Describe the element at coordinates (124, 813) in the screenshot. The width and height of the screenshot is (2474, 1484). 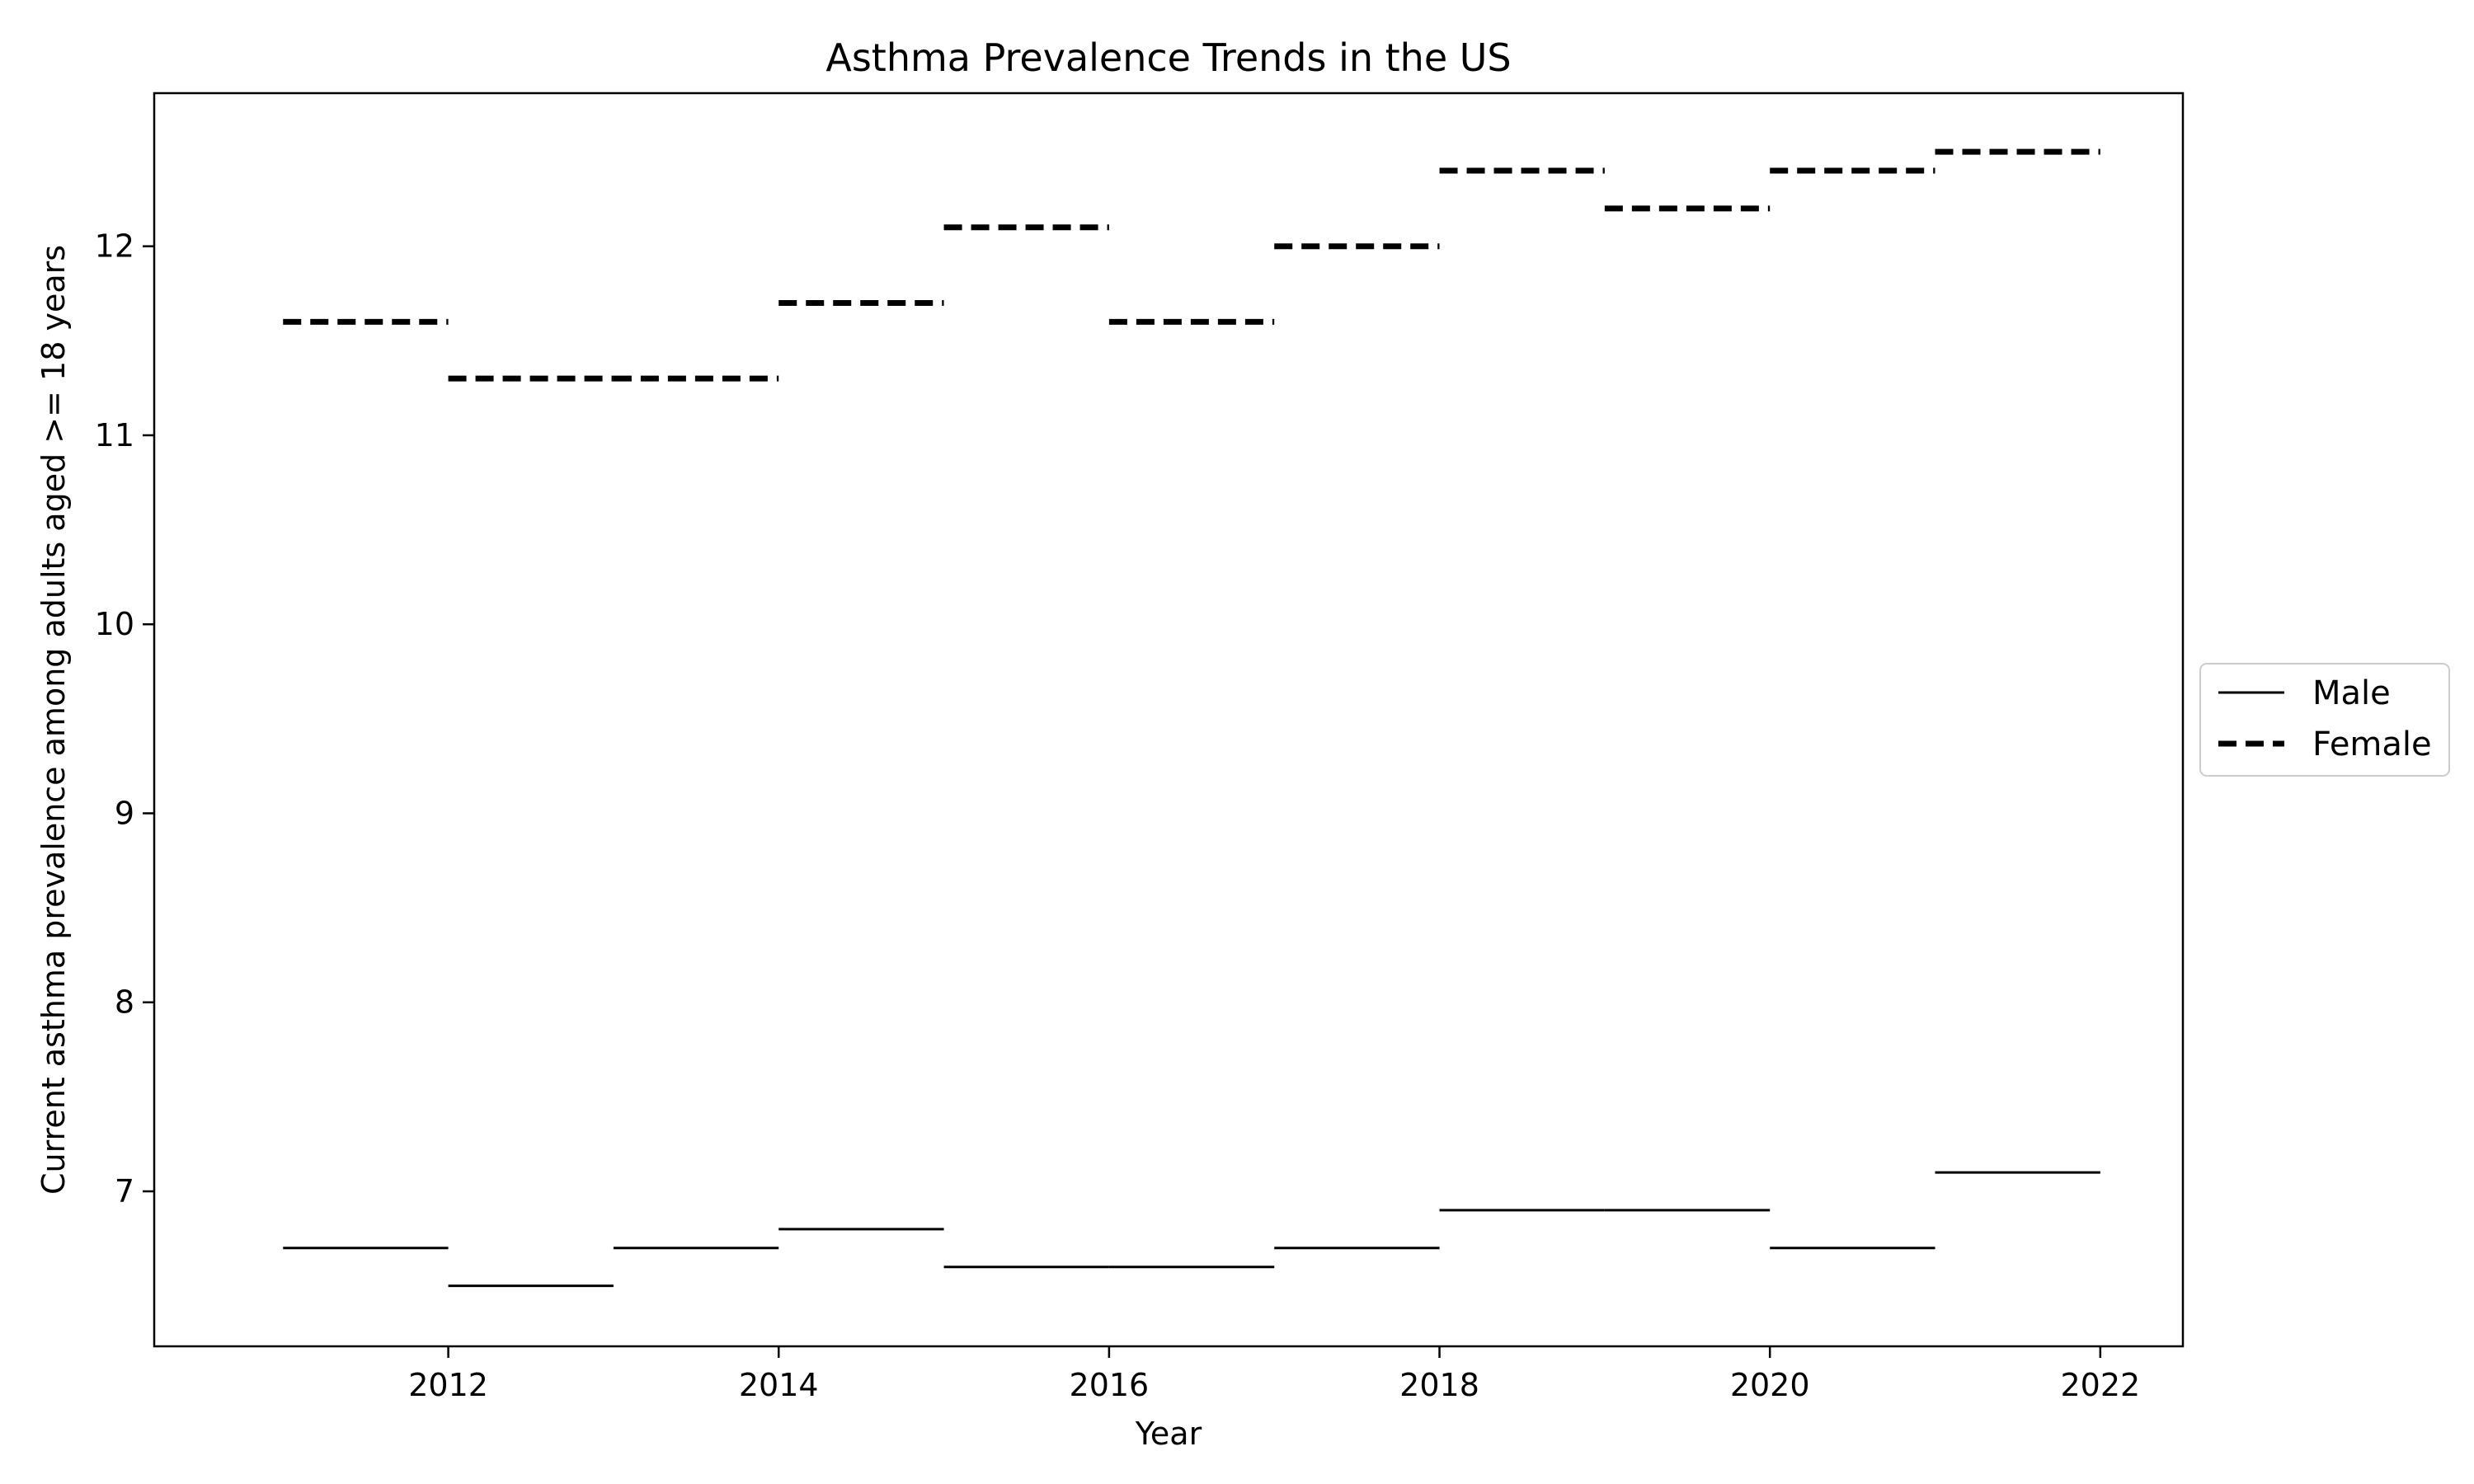
I see `y-tick-label: 9` at that location.